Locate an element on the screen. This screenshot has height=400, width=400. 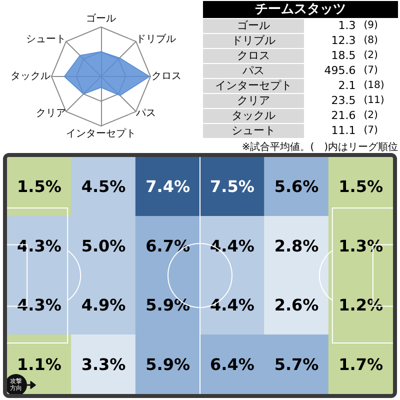
data-label: 2.1 is located at coordinates (332, 86).